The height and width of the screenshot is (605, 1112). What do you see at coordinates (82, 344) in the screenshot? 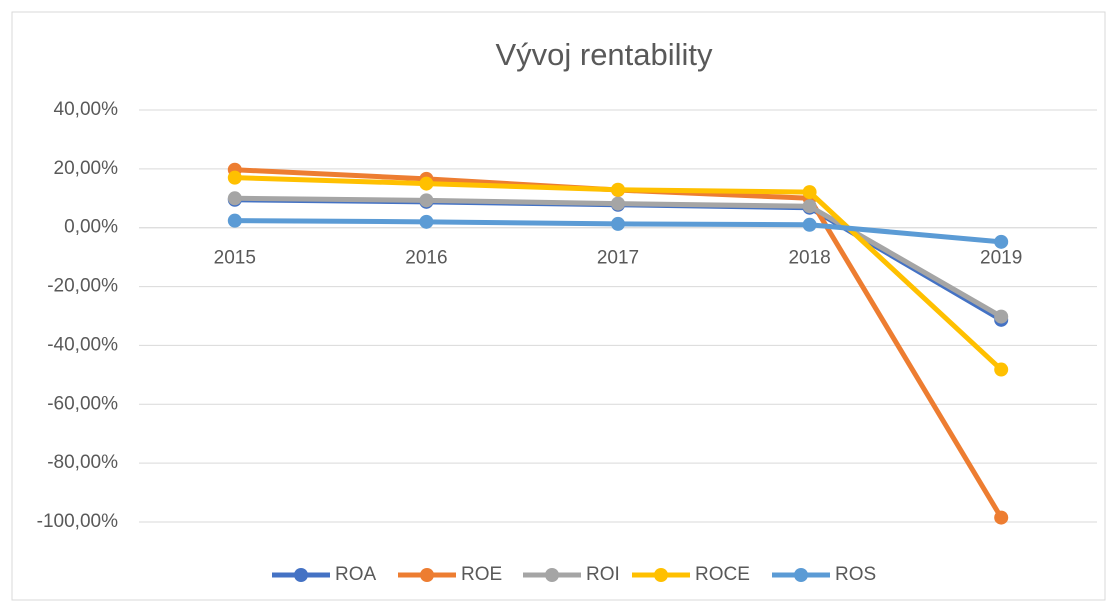
I see `y-tick-label: -40,00%` at bounding box center [82, 344].